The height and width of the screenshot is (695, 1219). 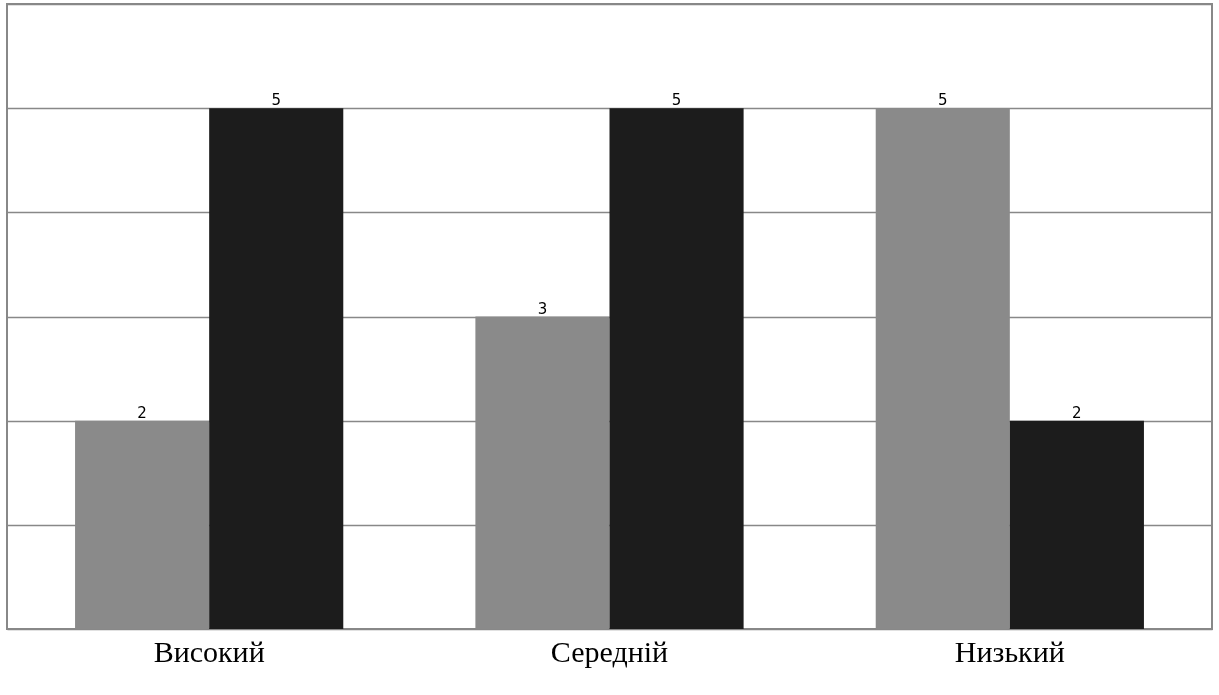 I want to click on x-tick-label: Високий, so click(x=209, y=651).